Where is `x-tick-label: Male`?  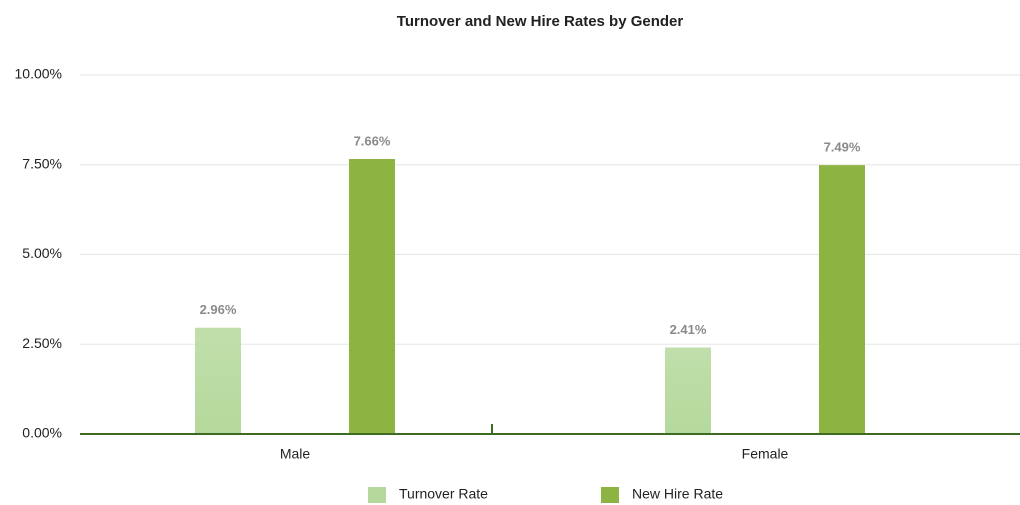 x-tick-label: Male is located at coordinates (295, 454).